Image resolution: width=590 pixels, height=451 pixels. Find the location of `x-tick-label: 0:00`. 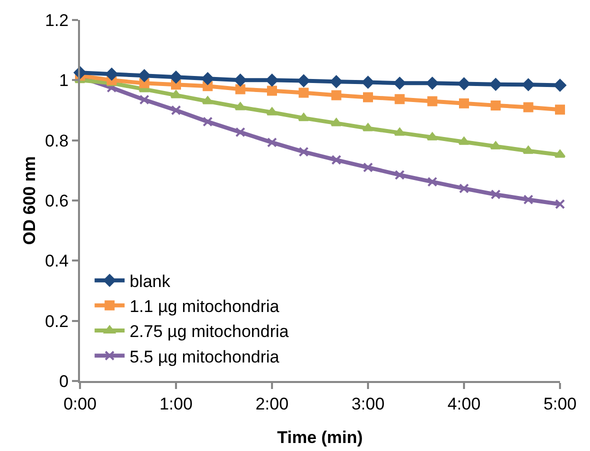

x-tick-label: 0:00 is located at coordinates (80, 404).